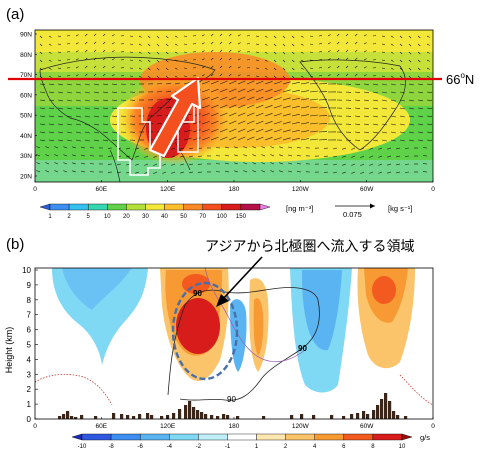 Image resolution: width=500 pixels, height=456 pixels. Describe the element at coordinates (139, 141) in the screenshot. I see `source-region-boundary` at that location.